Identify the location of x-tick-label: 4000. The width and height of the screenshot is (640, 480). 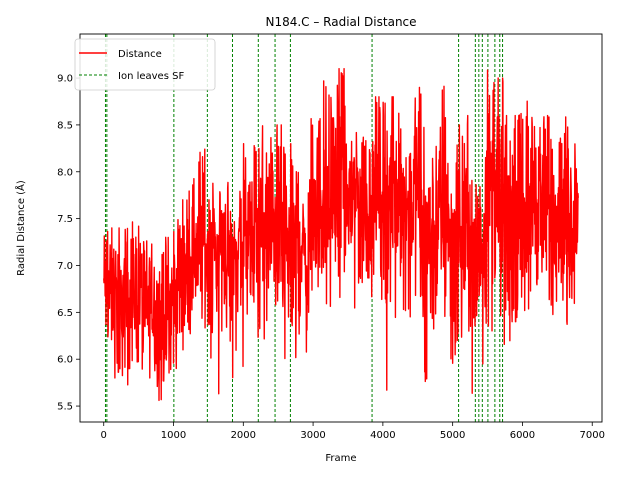
(382, 435).